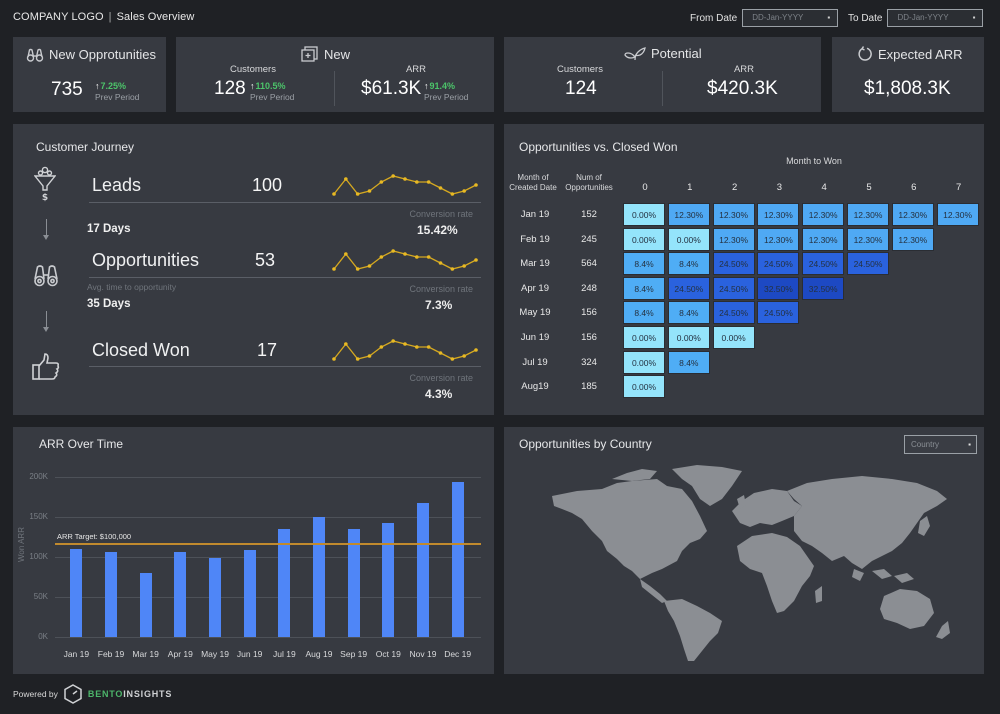 The image size is (1000, 714). What do you see at coordinates (935, 18) in the screenshot?
I see `to-date-input: DD-Jan-YYYY ▪` at bounding box center [935, 18].